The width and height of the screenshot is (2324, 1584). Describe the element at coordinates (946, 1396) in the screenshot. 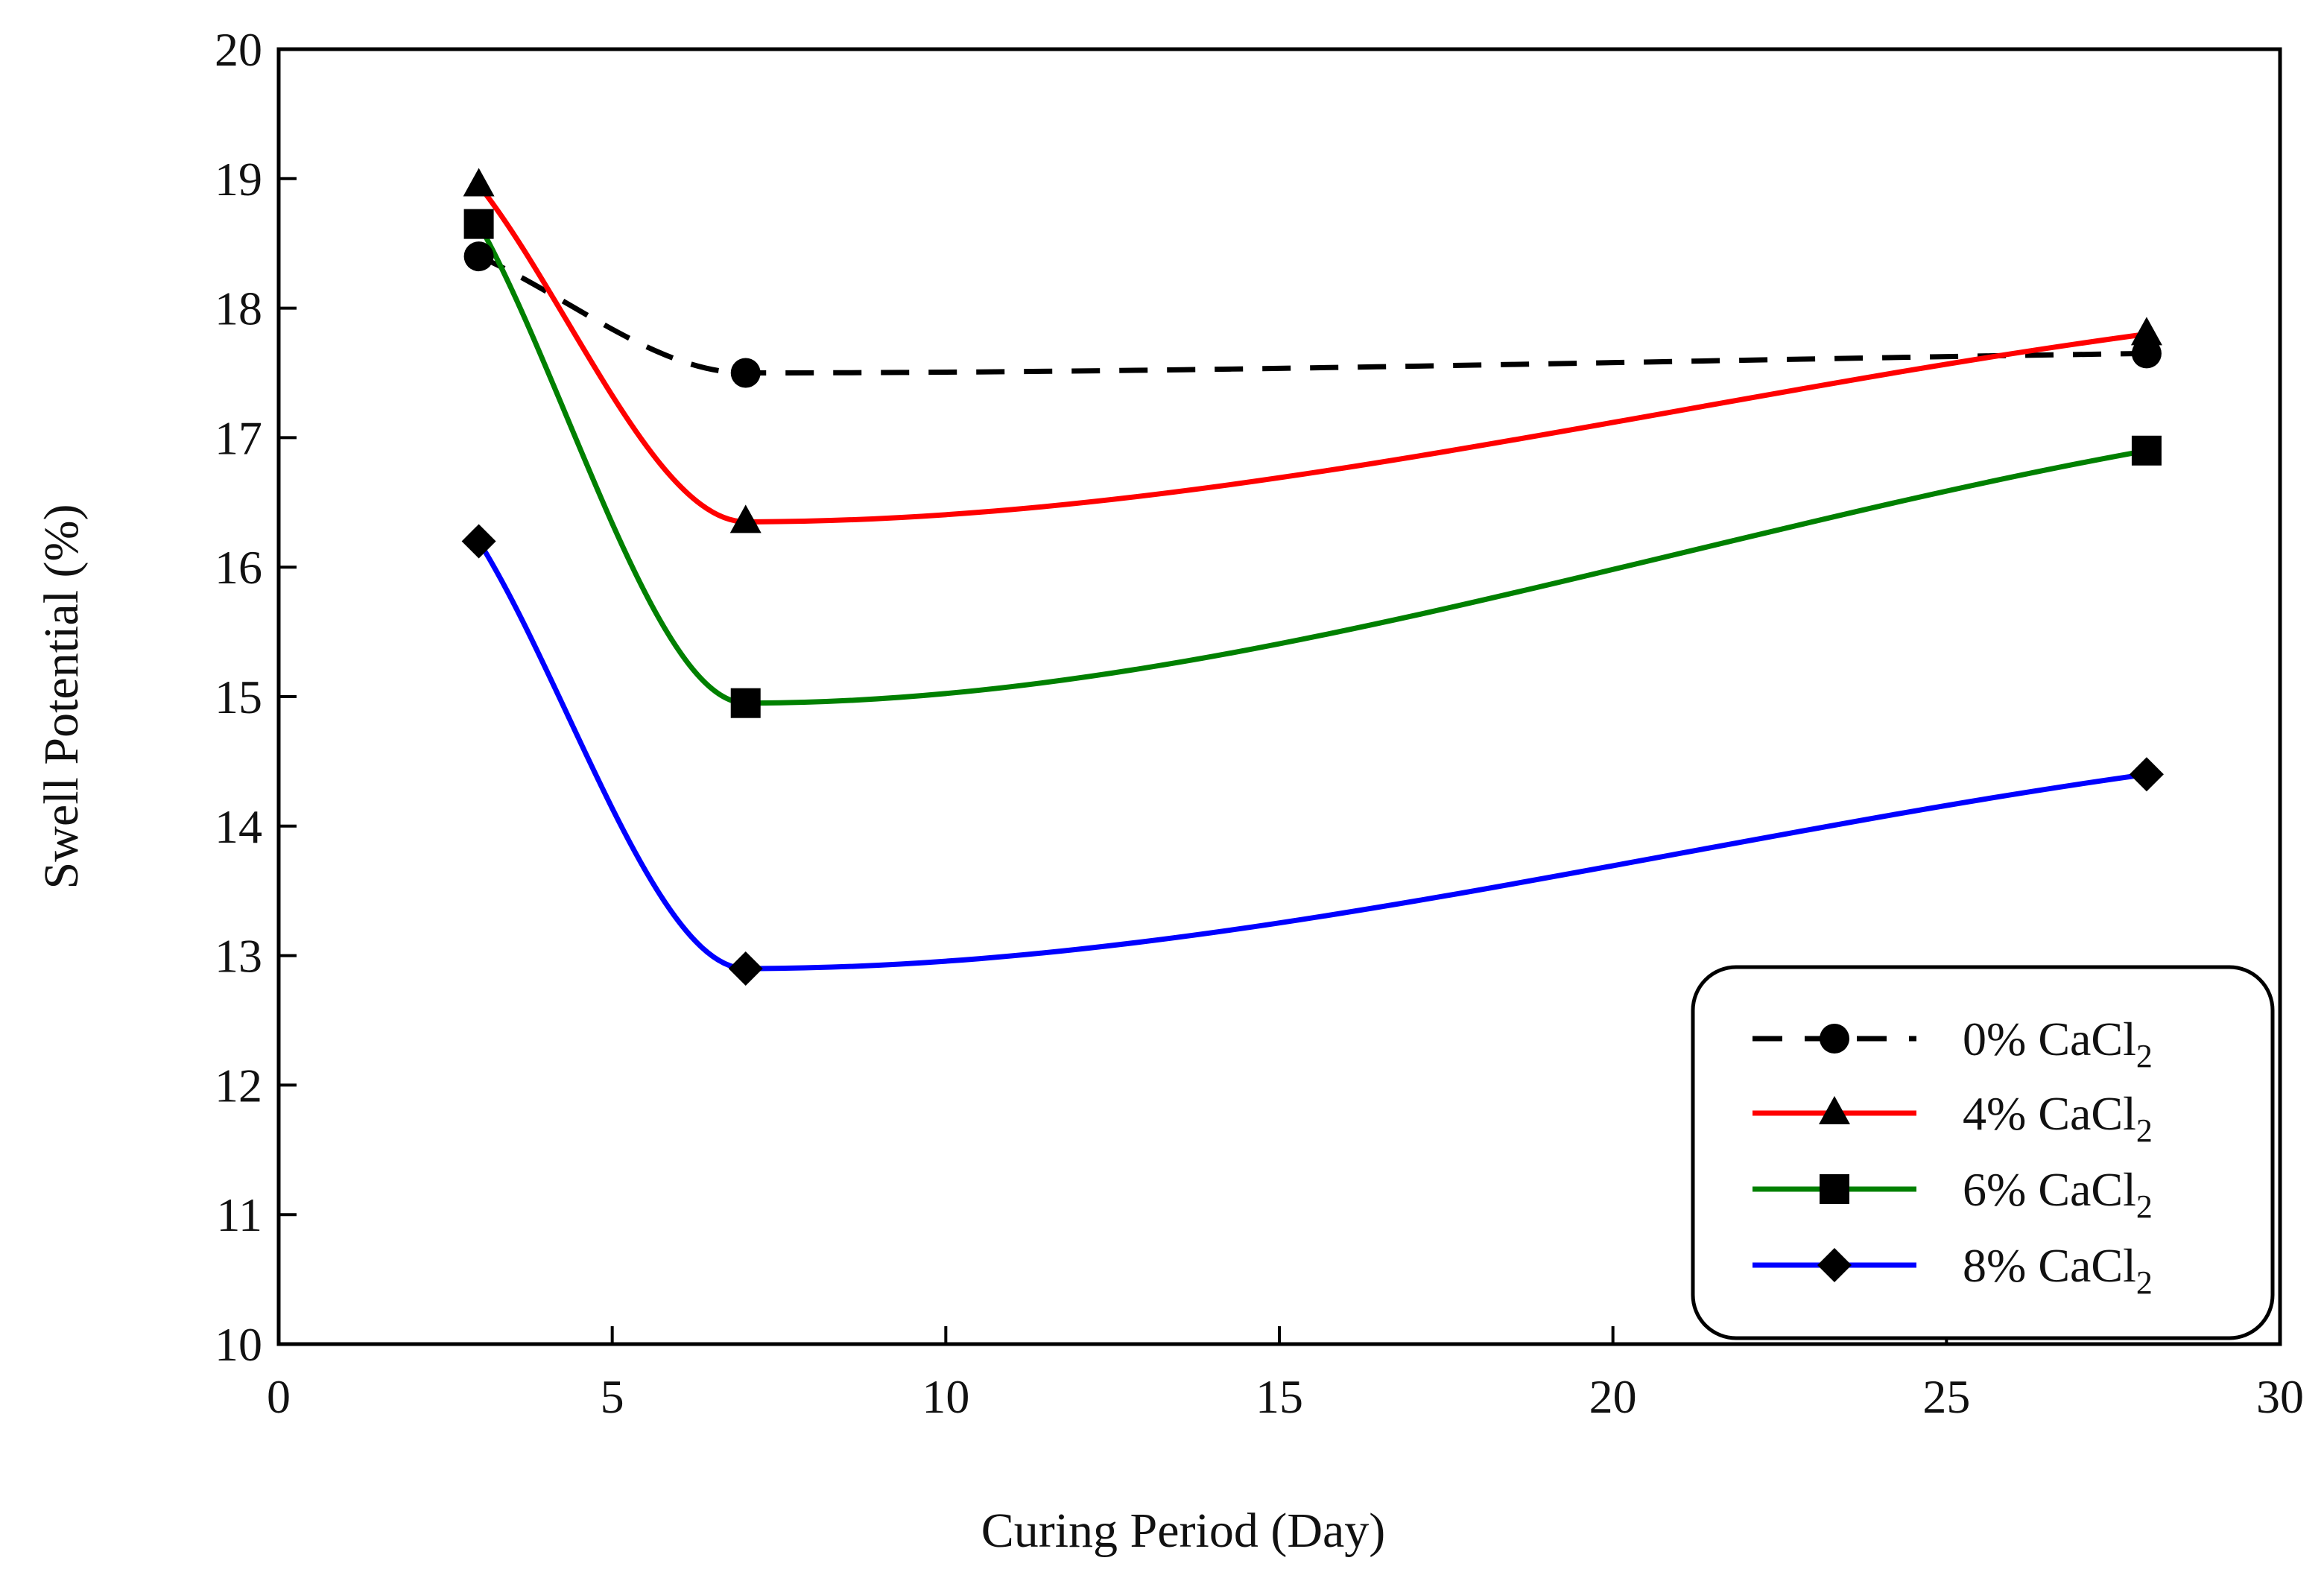

I see `x-tick-label: 10` at that location.